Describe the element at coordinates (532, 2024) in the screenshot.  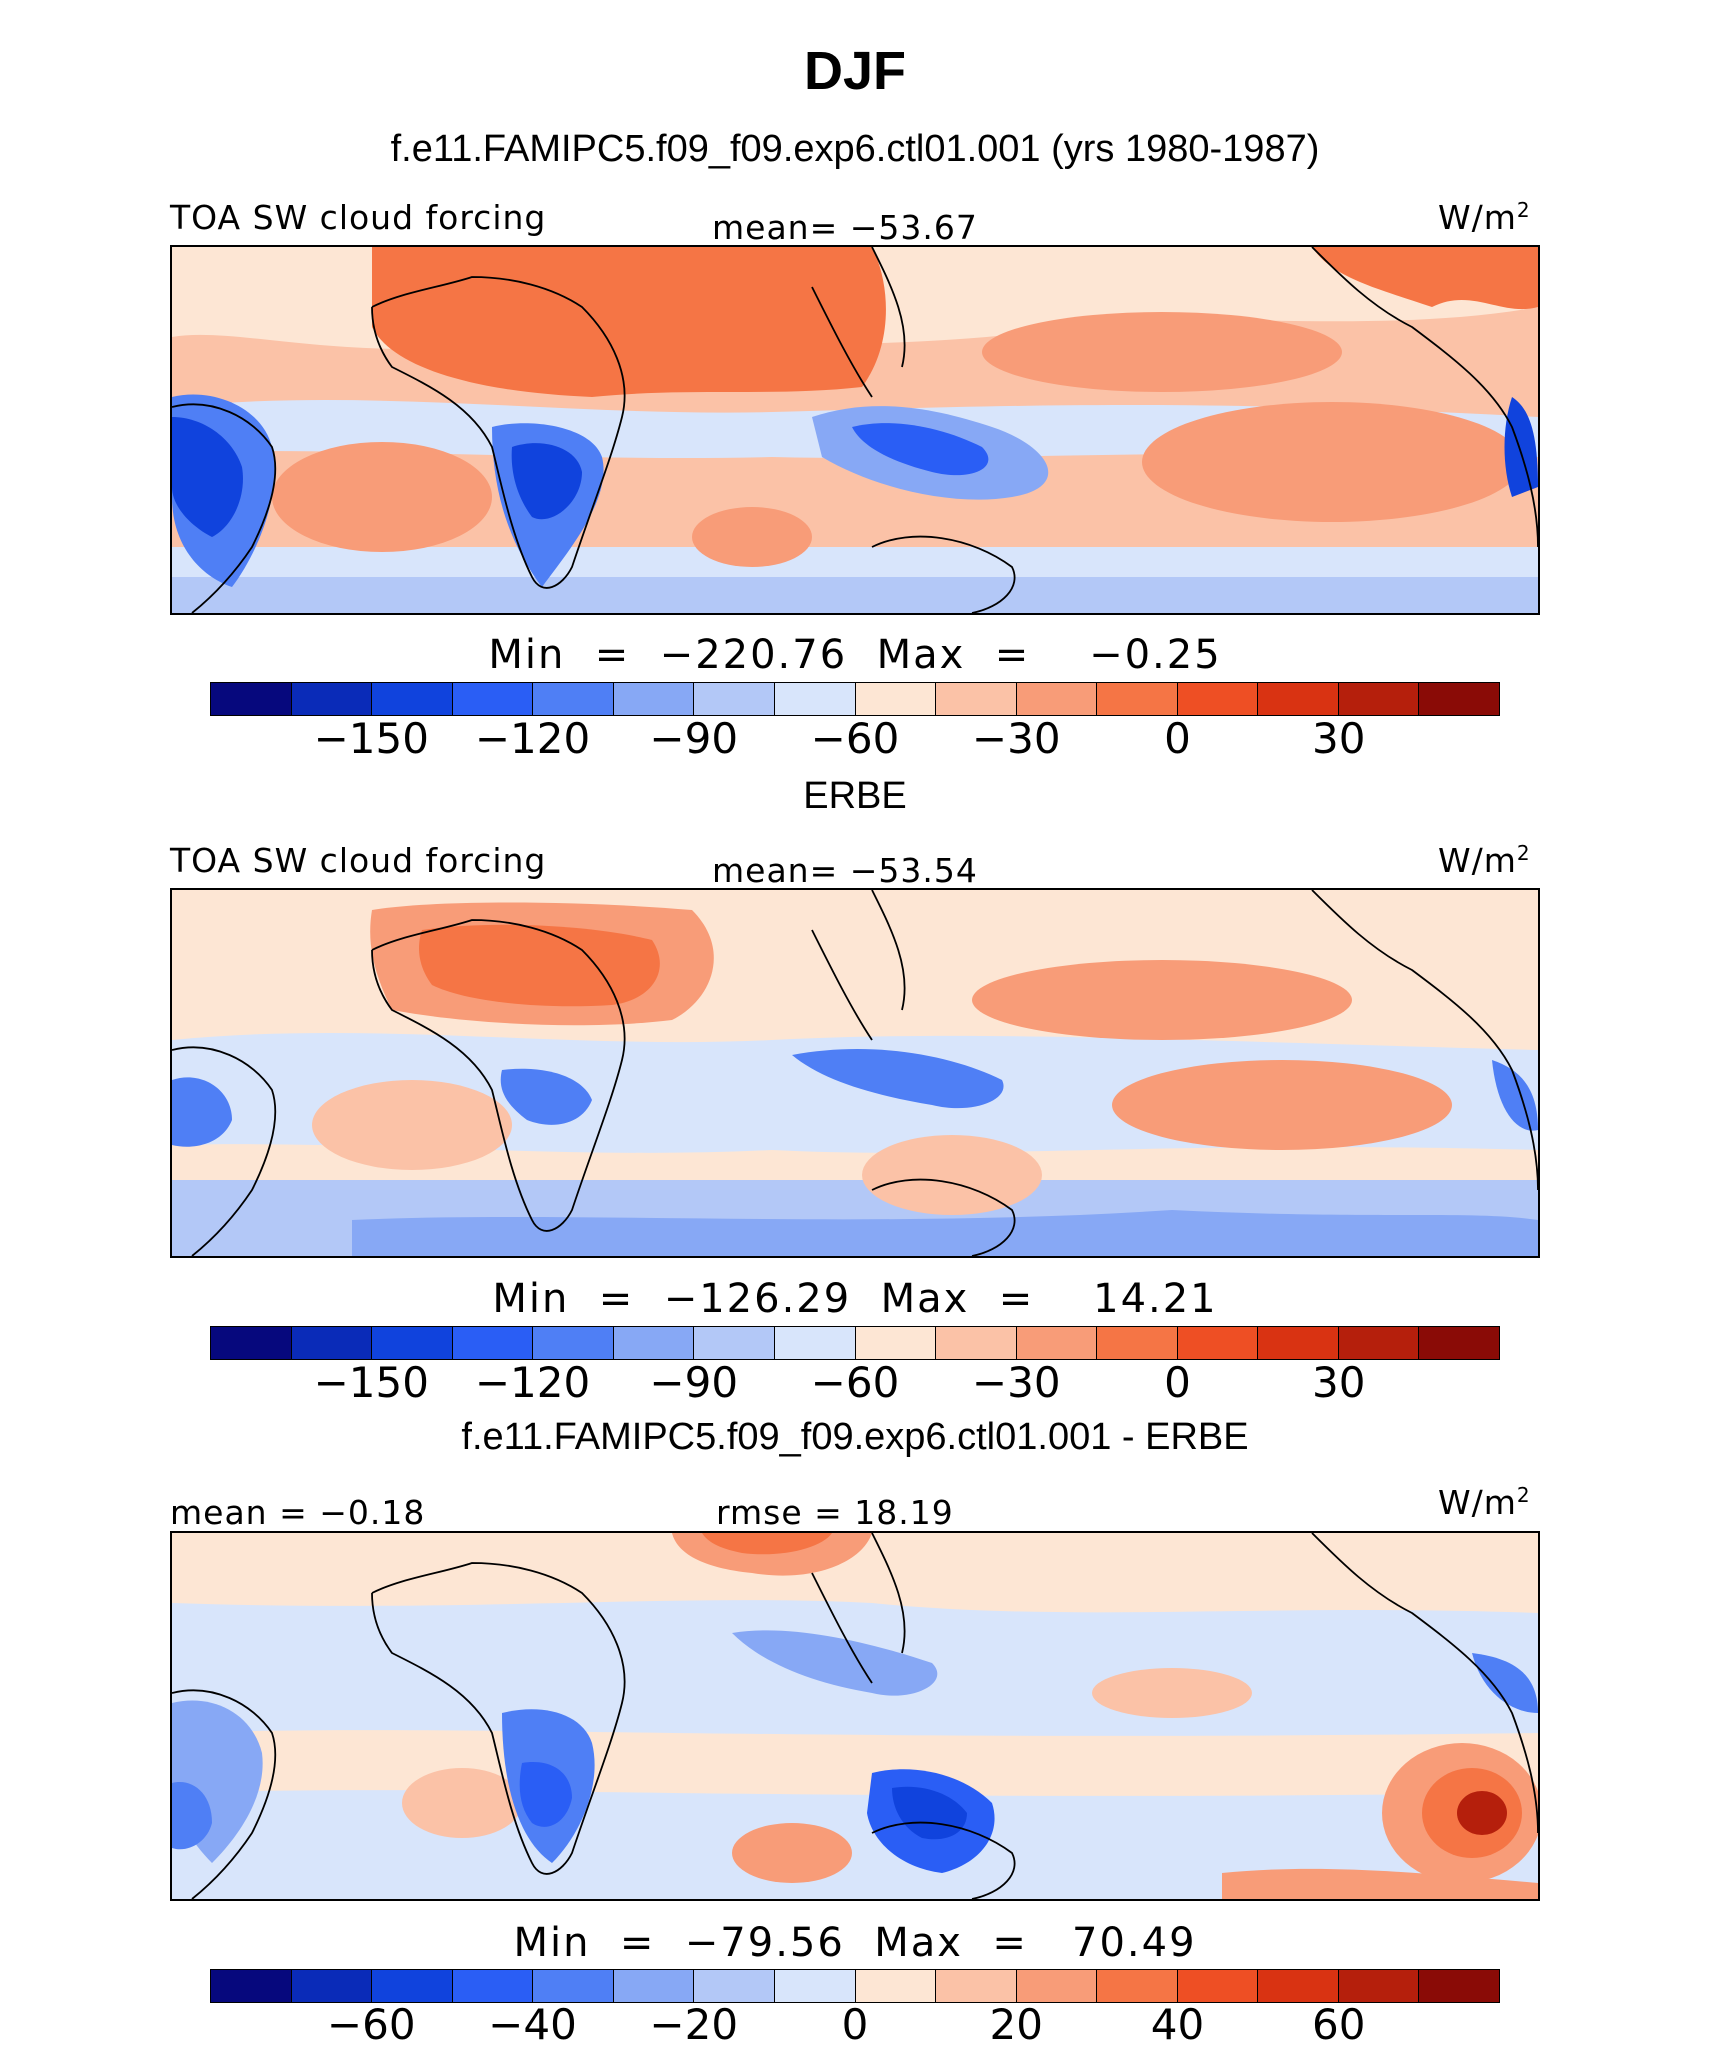
I see `colorbar-tick-label: −40` at that location.